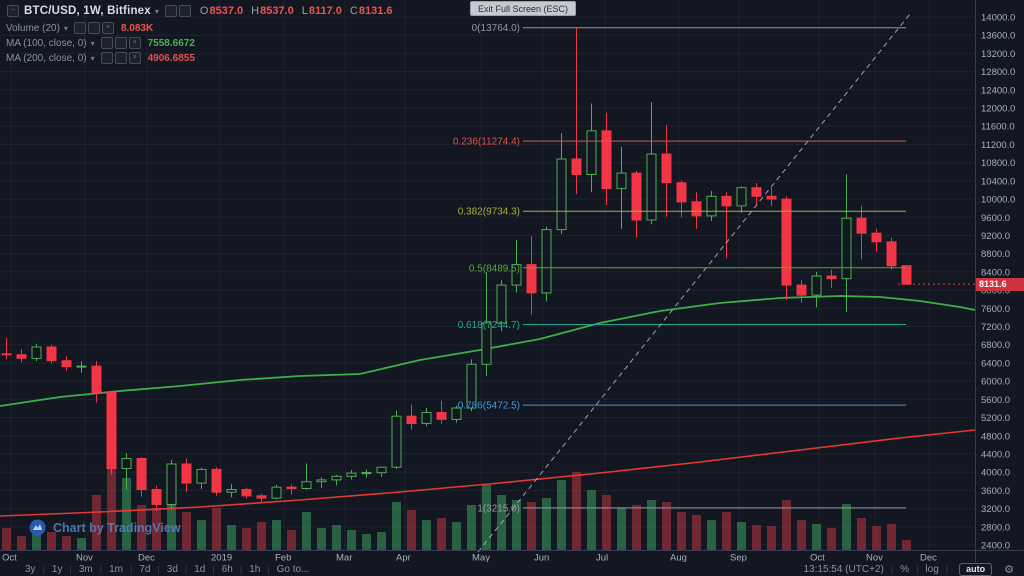  What do you see at coordinates (995, 491) in the screenshot?
I see `price-tick-label: 3600.0` at bounding box center [995, 491].